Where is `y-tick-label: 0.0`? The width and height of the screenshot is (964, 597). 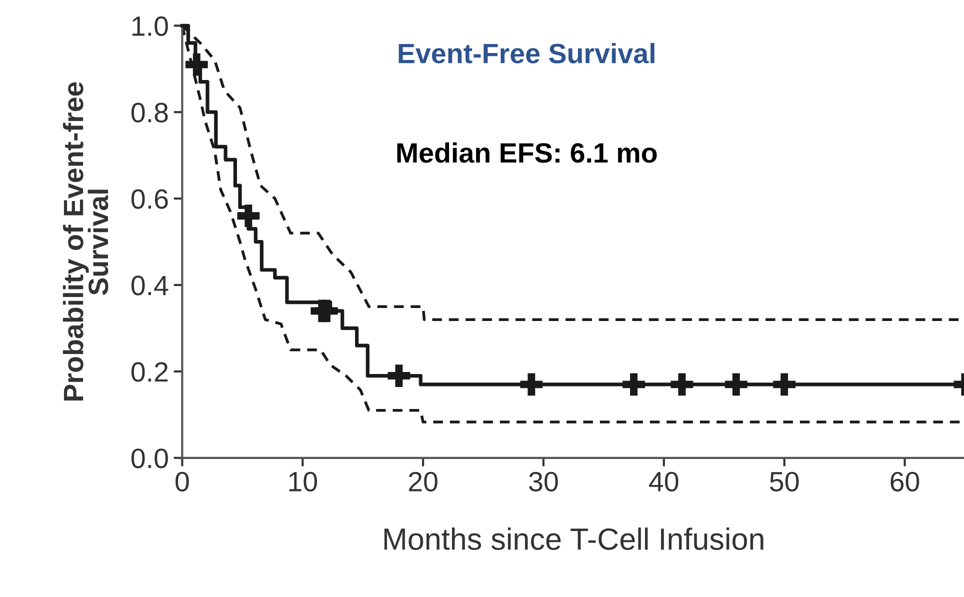
y-tick-label: 0.0 is located at coordinates (149, 458).